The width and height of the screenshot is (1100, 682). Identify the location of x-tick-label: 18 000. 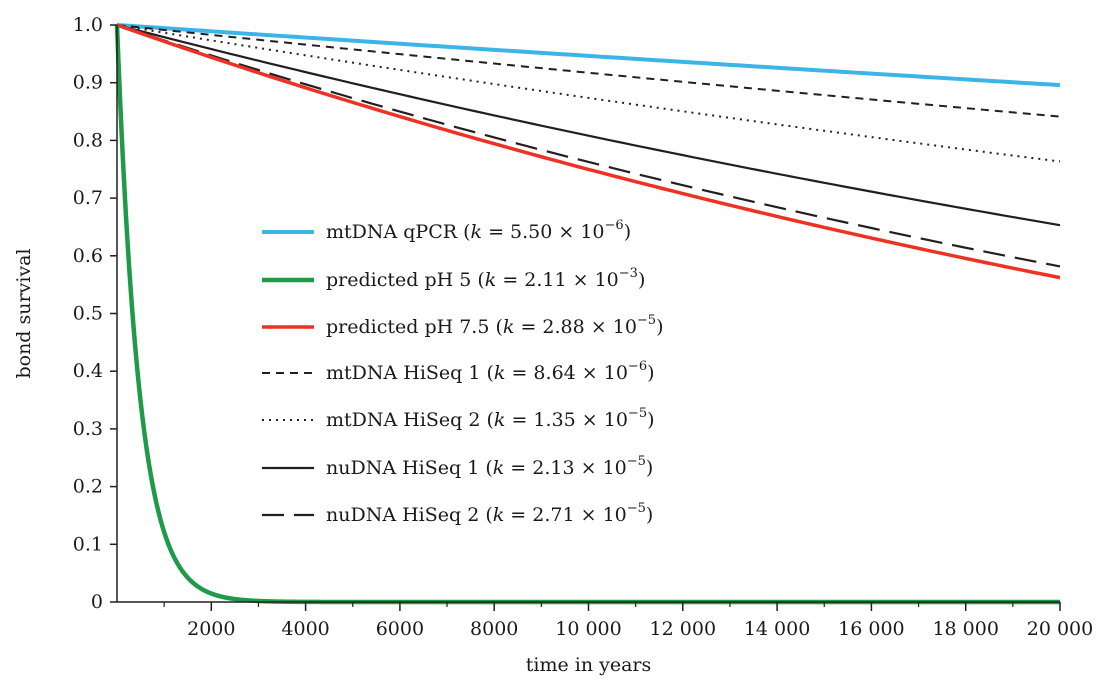
(965, 629).